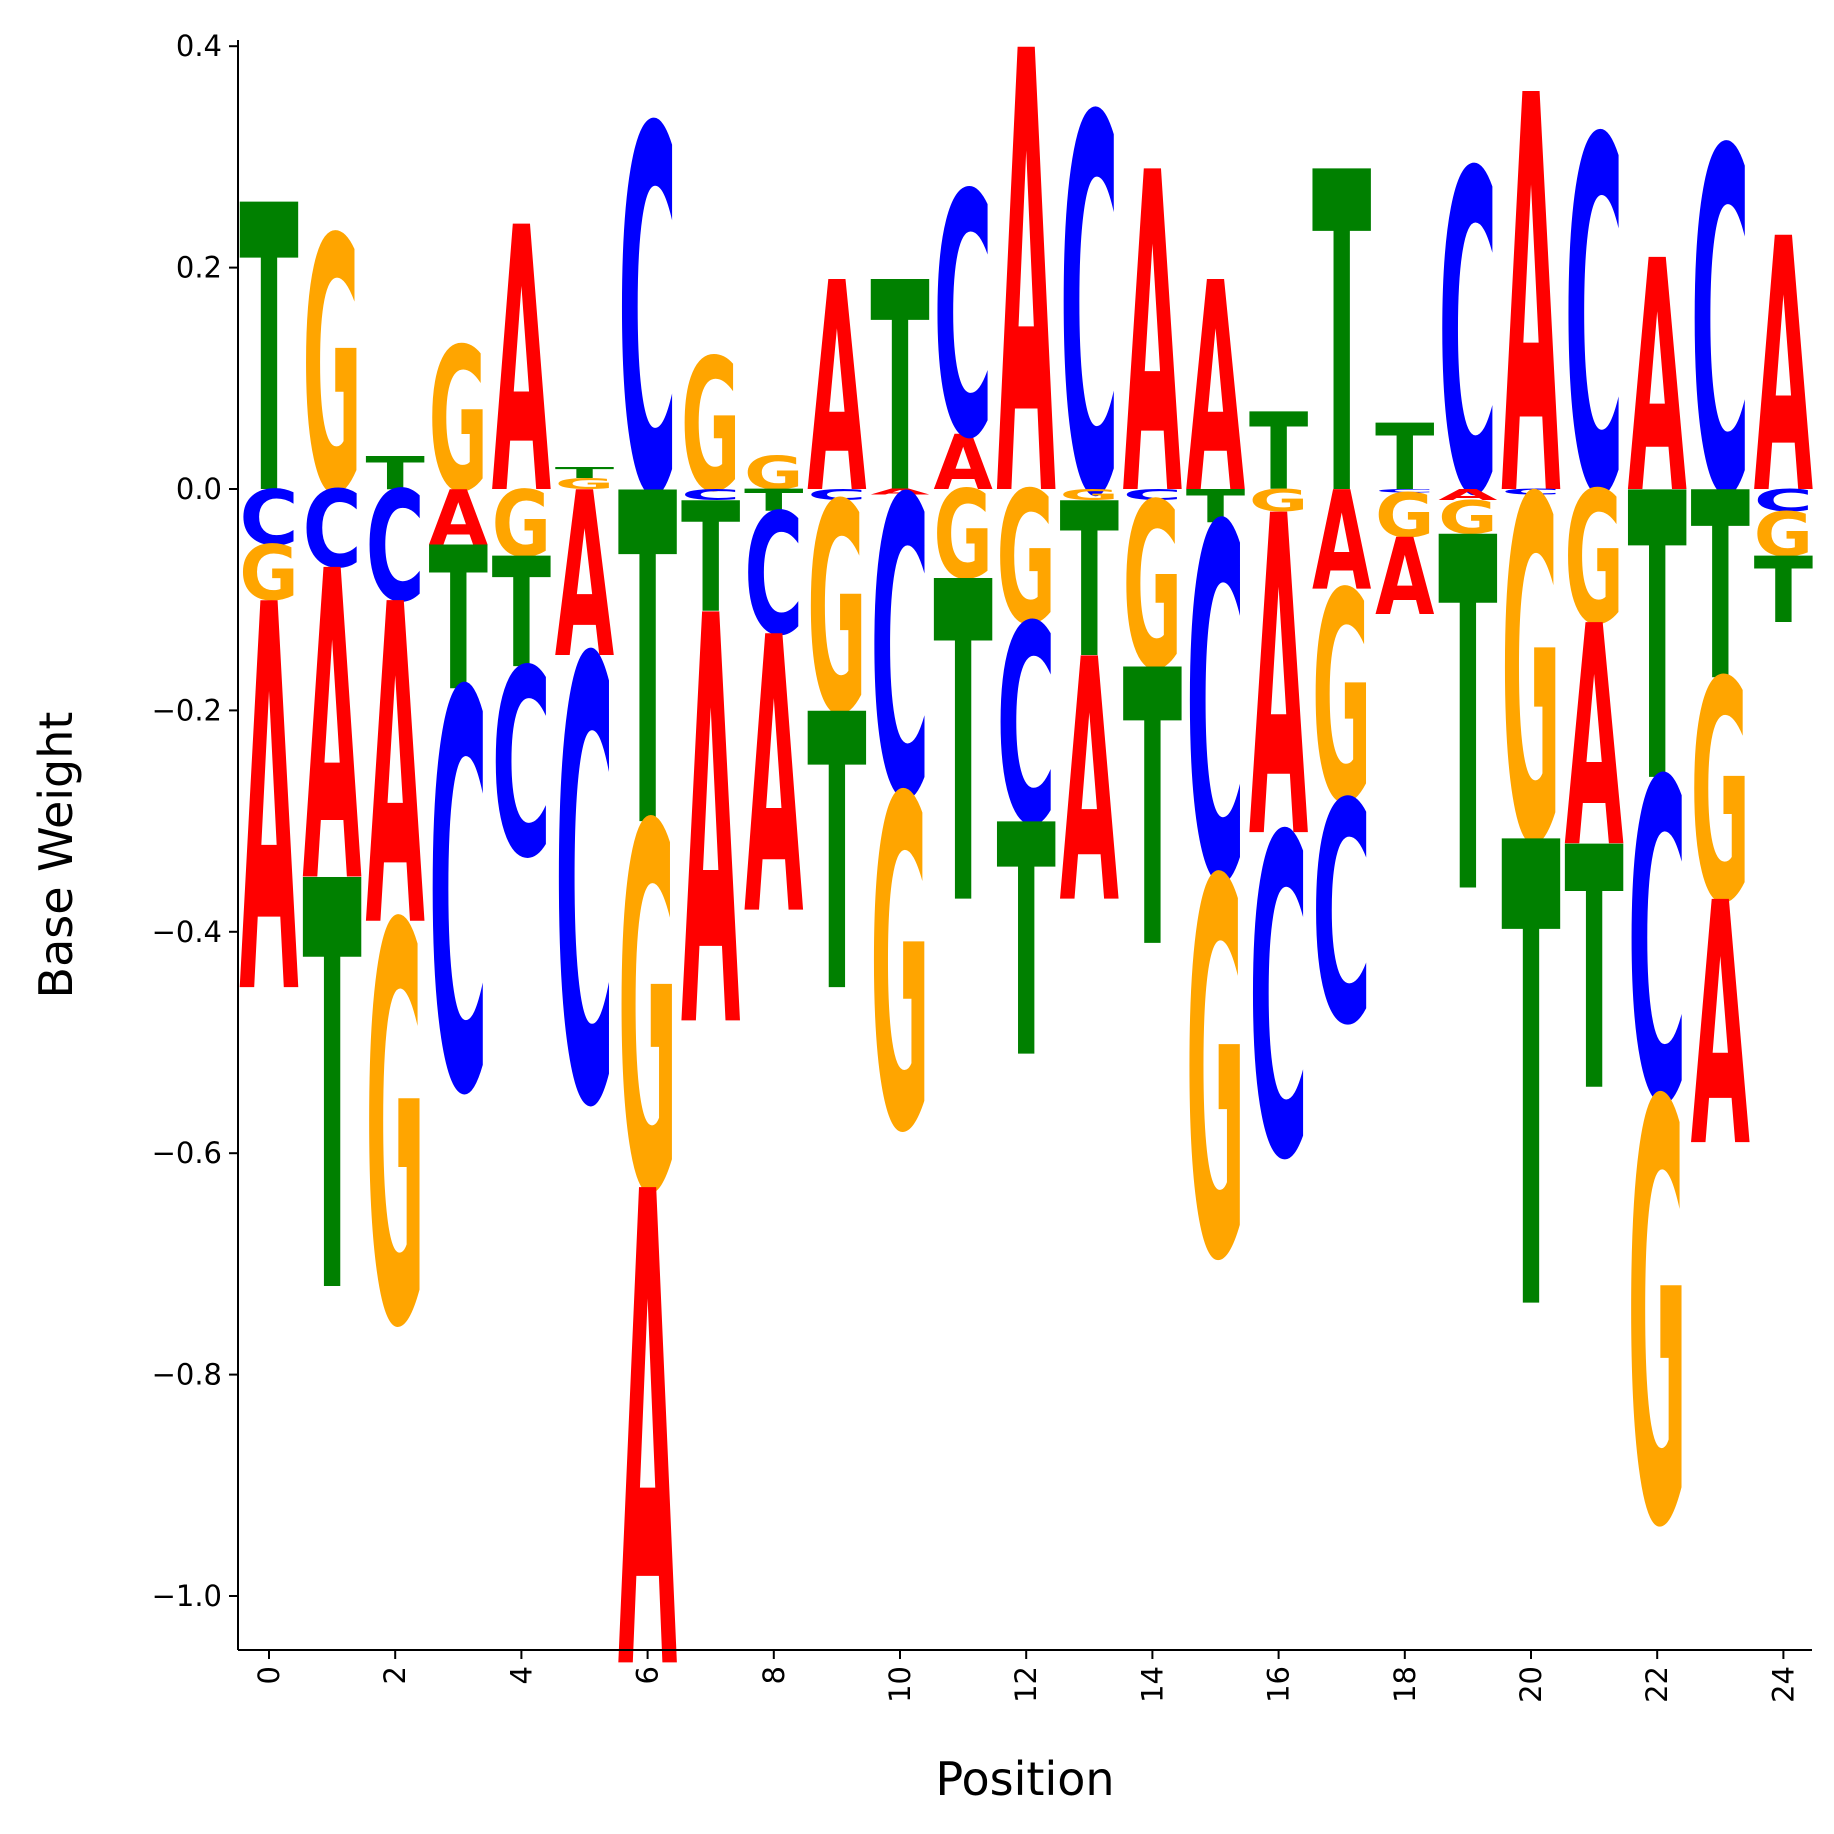 This screenshot has height=1834, width=1834. I want to click on x-axis-ticks: 0 2 4 6 8 10 12 14 16 18 20 22 24, so click(1026, 1676).